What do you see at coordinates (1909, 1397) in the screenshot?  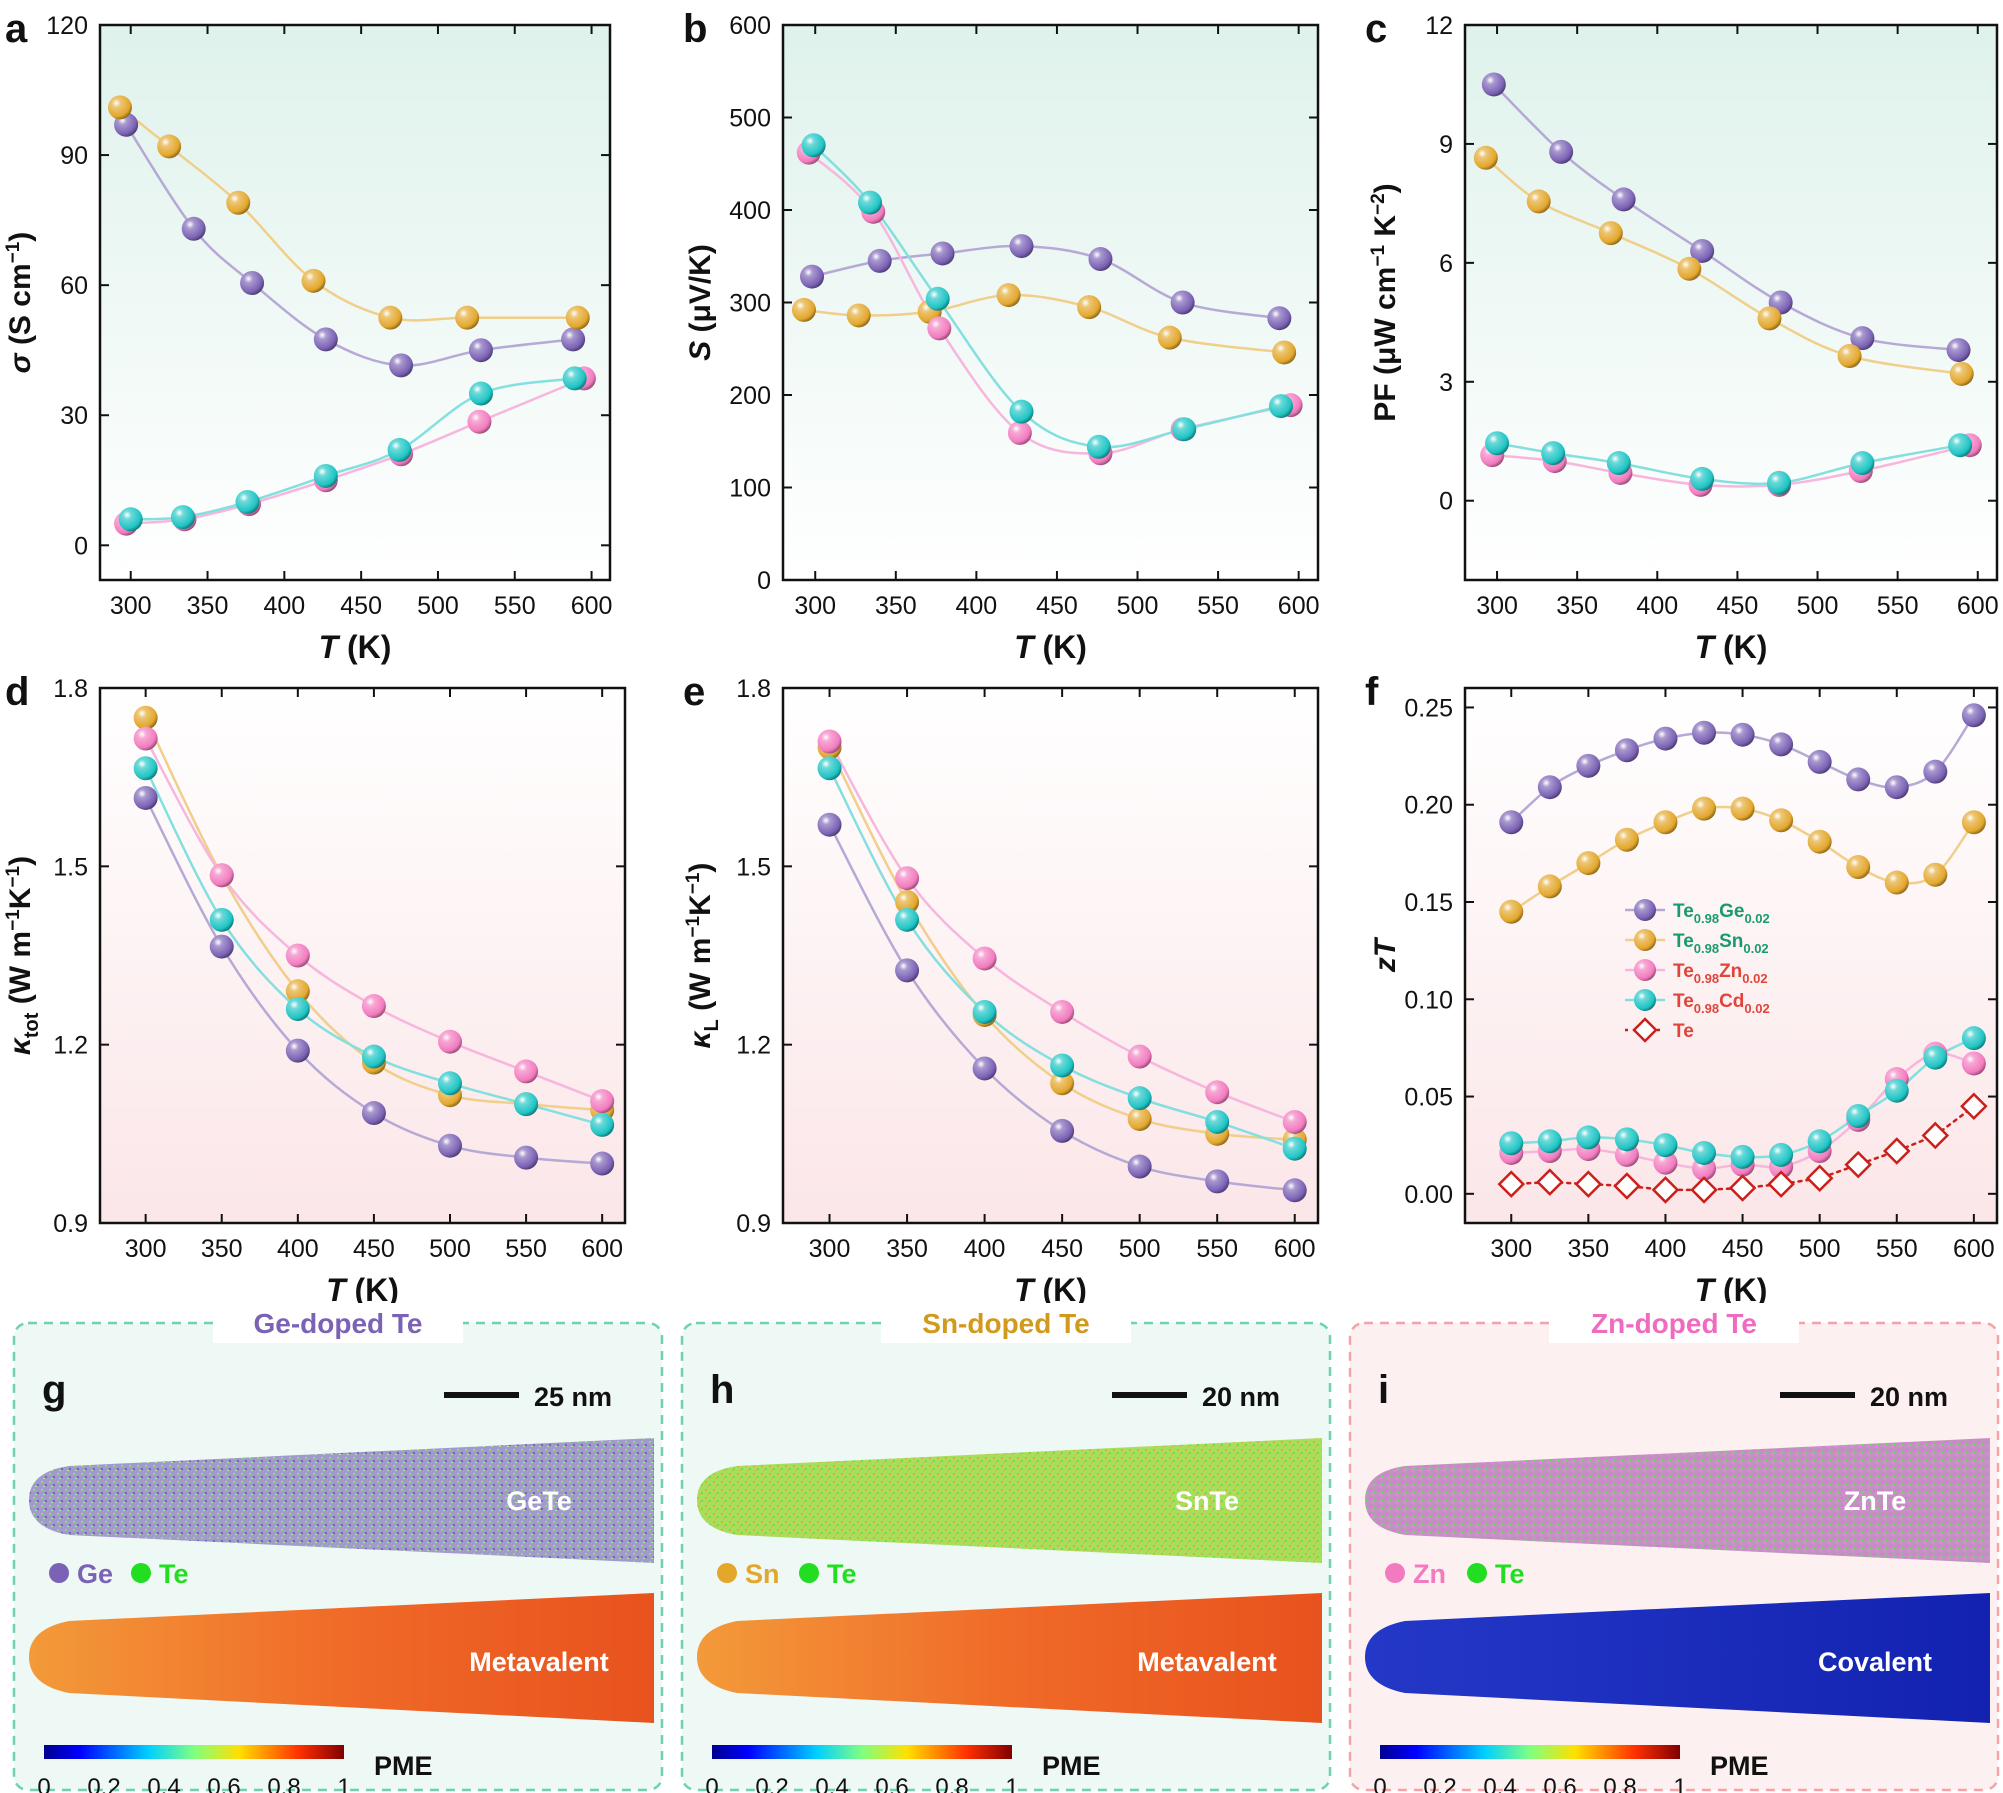 I see `scale-bar-label: 20 nm` at bounding box center [1909, 1397].